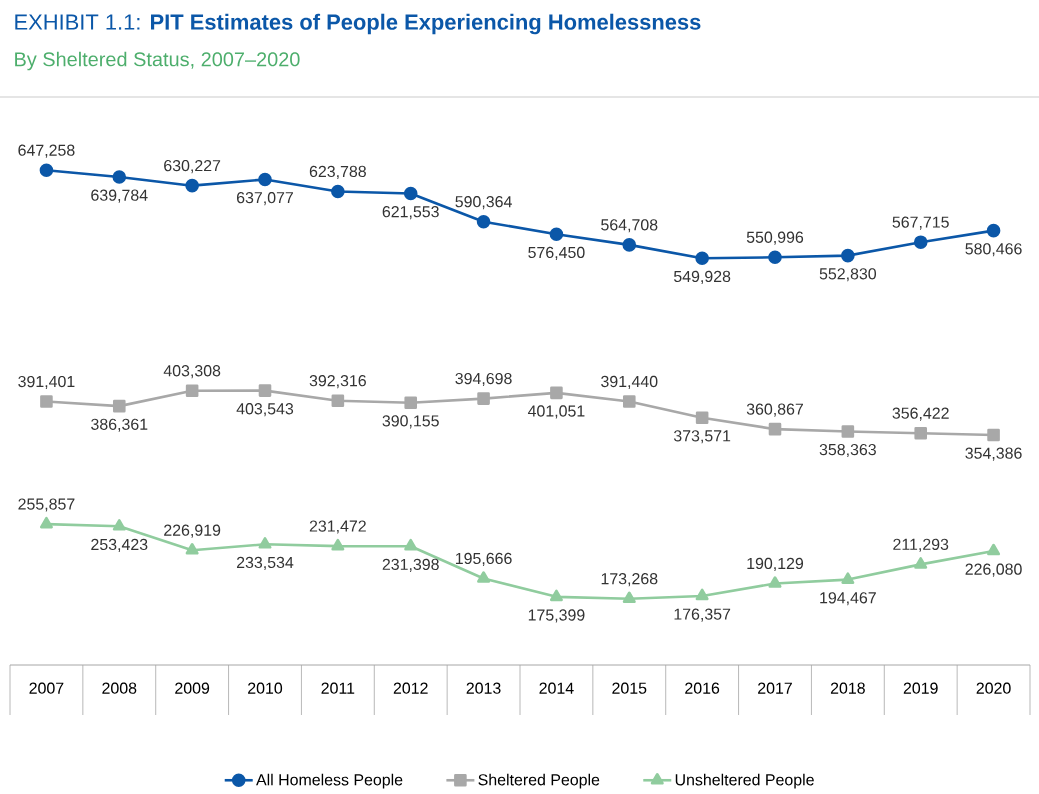 This screenshot has height=794, width=1039. What do you see at coordinates (774, 410) in the screenshot?
I see `data-label: 360,867` at bounding box center [774, 410].